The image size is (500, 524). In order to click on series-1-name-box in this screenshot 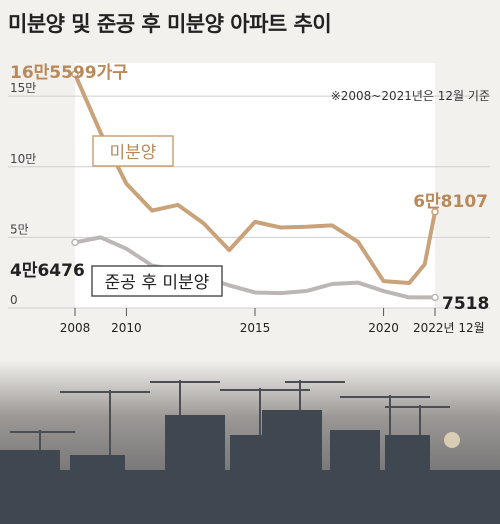, I will do `click(133, 151)`.